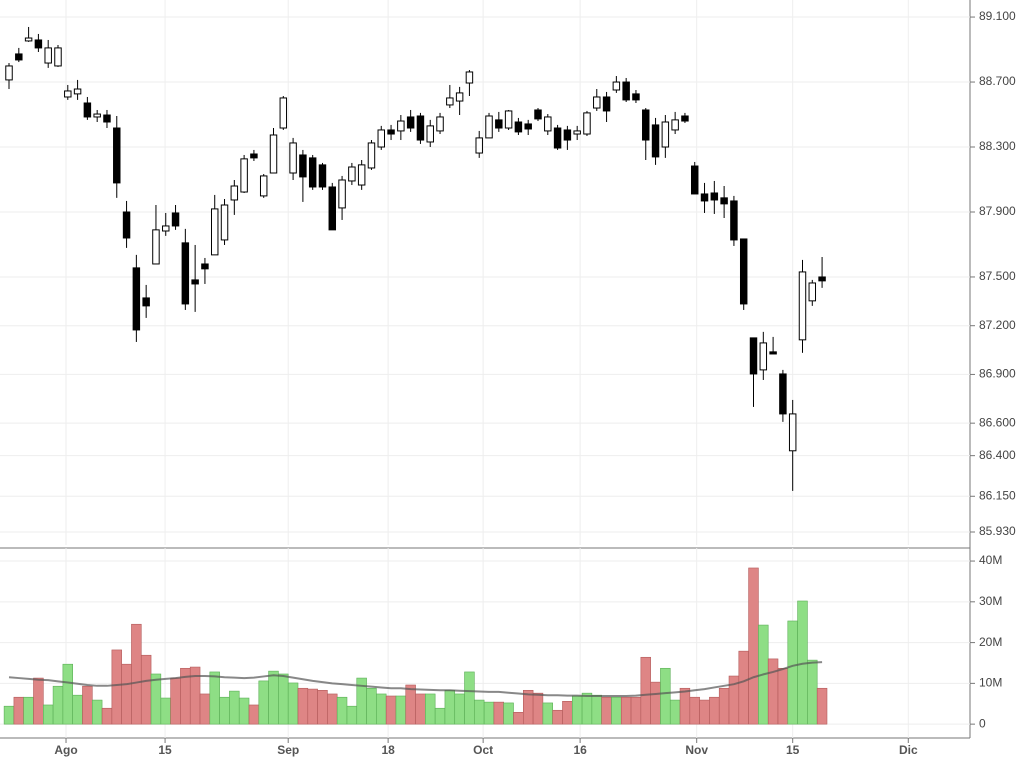  Describe the element at coordinates (982, 723) in the screenshot. I see `y-tick-label: 0` at that location.